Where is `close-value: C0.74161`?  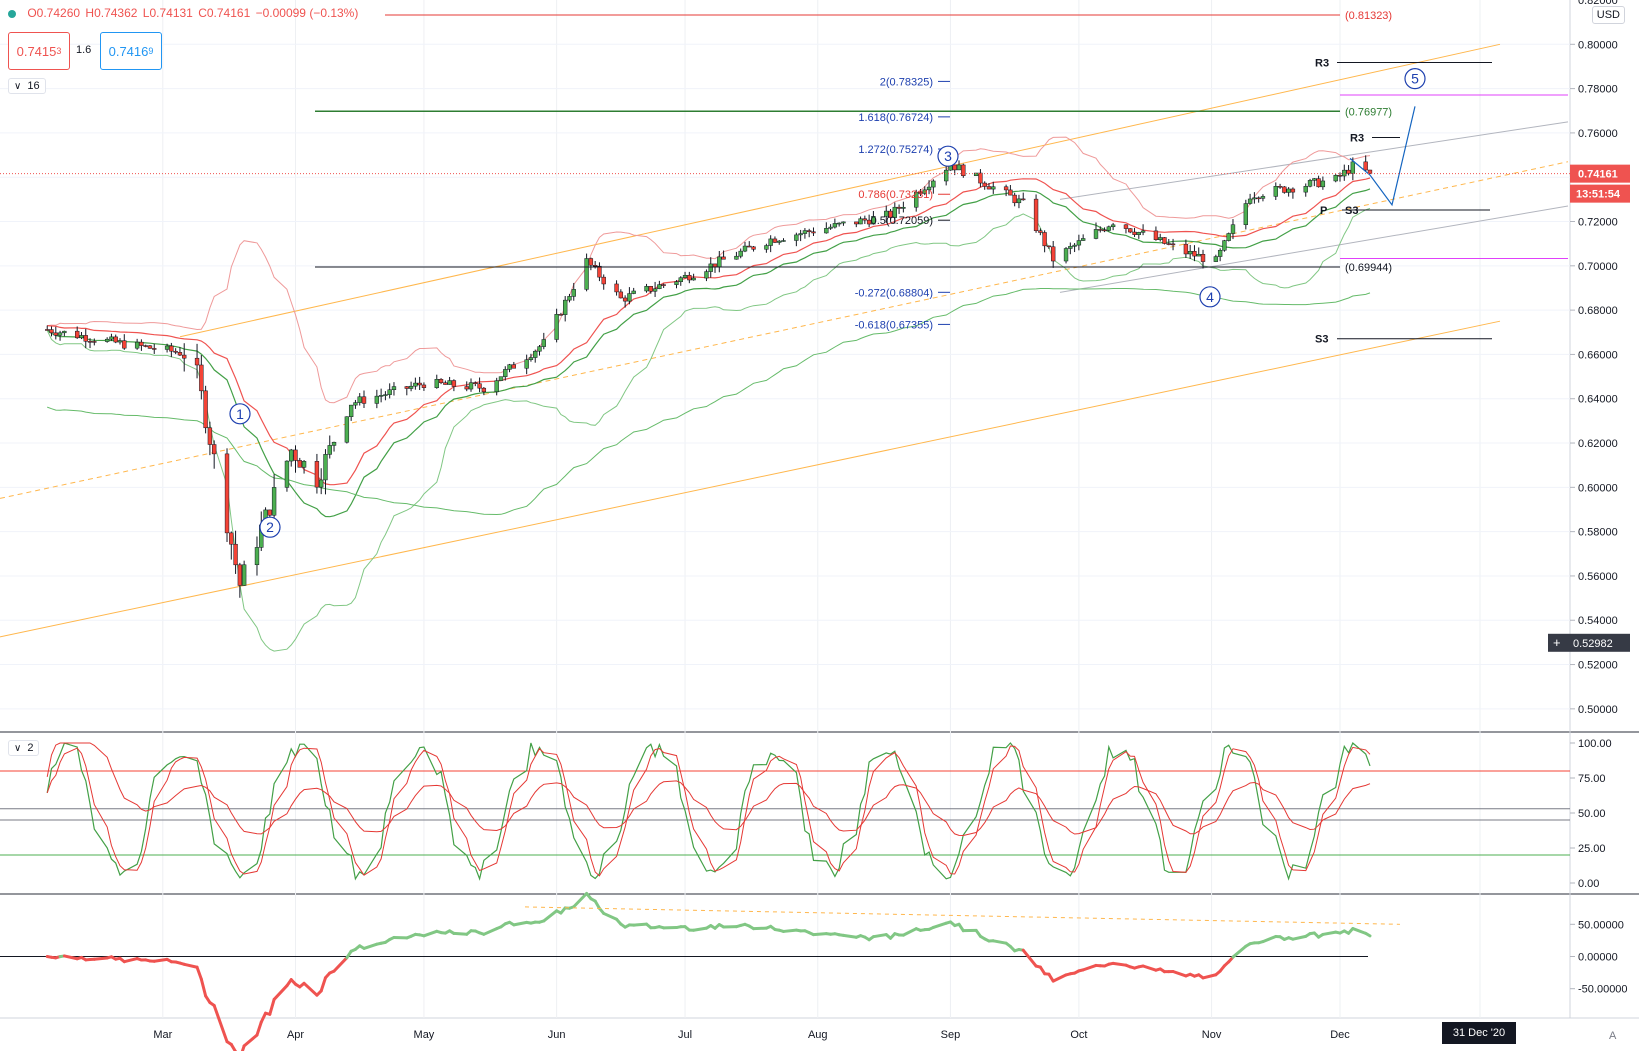
close-value: C0.74161 is located at coordinates (224, 13).